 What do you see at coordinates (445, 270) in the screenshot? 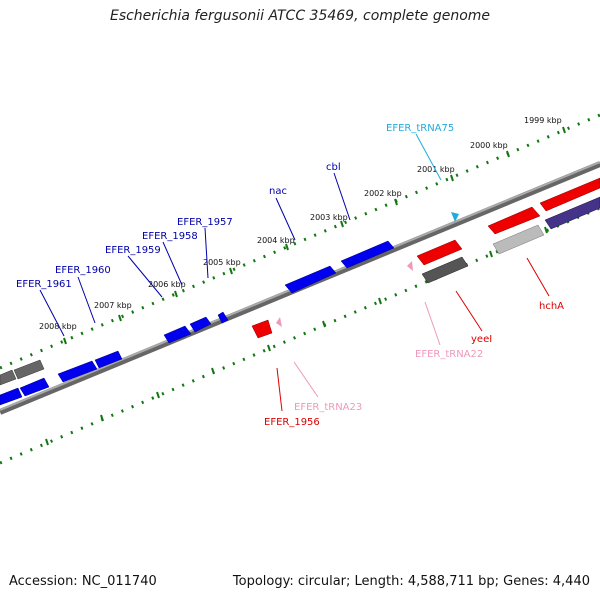
I see `gene-grey-mid` at bounding box center [445, 270].